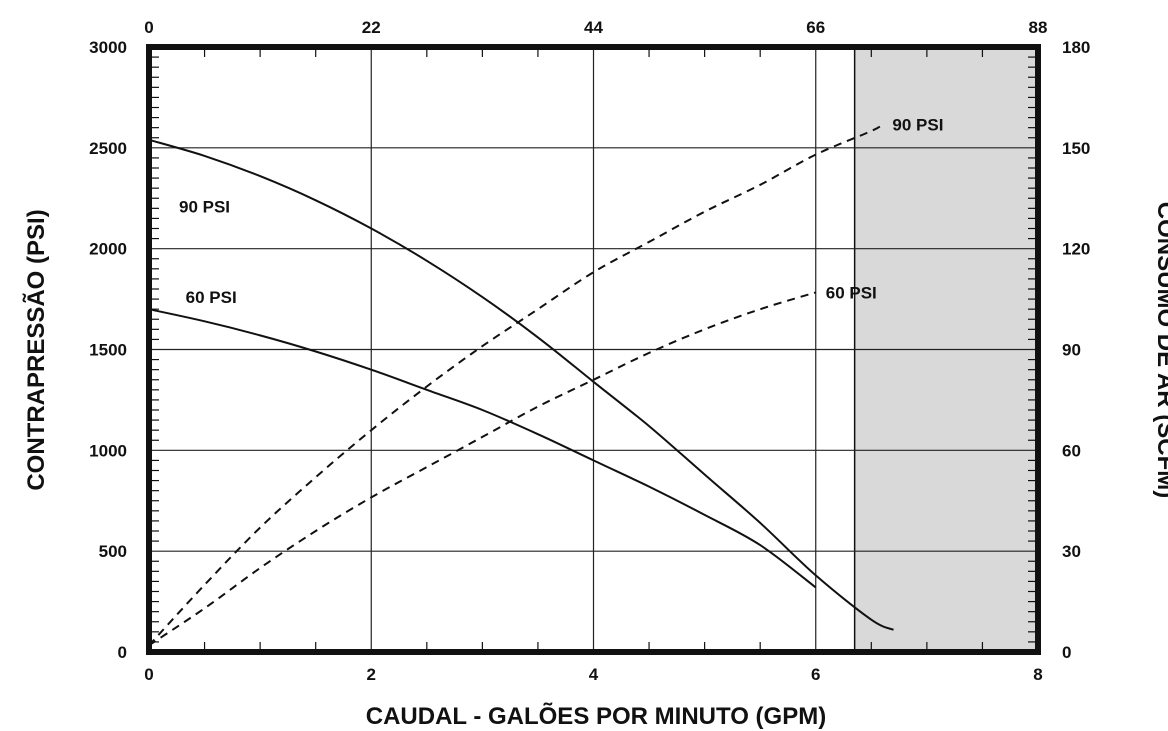 The image size is (1168, 731). What do you see at coordinates (36, 349) in the screenshot?
I see `y-axis-title: CONTRAPRESSÃO (PSI)` at bounding box center [36, 349].